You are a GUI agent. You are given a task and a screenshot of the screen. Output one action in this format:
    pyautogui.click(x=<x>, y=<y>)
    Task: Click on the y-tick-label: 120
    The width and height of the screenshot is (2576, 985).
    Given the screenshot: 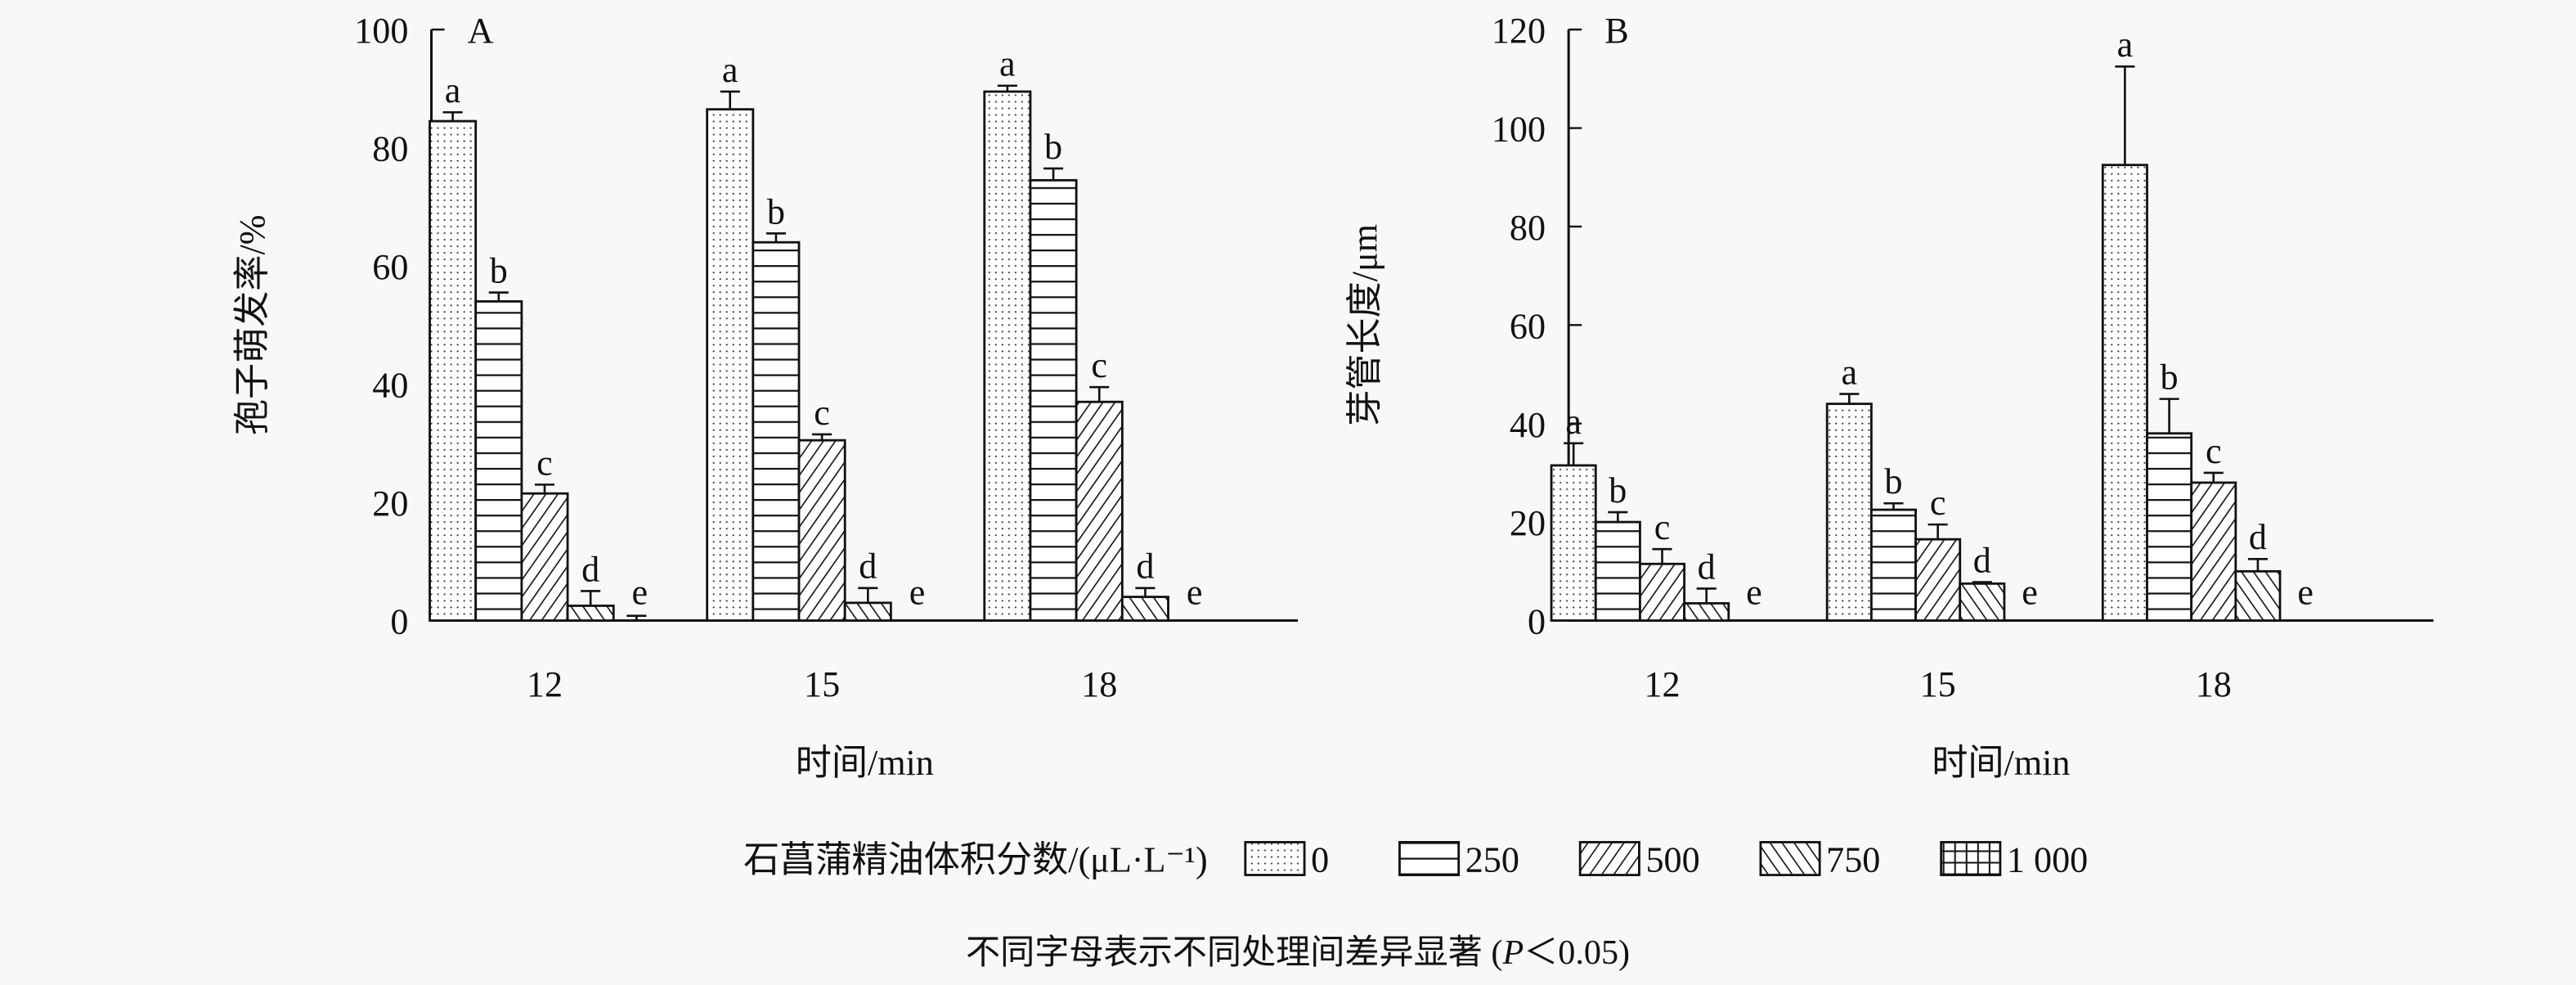 What is the action you would take?
    pyautogui.click(x=1519, y=31)
    